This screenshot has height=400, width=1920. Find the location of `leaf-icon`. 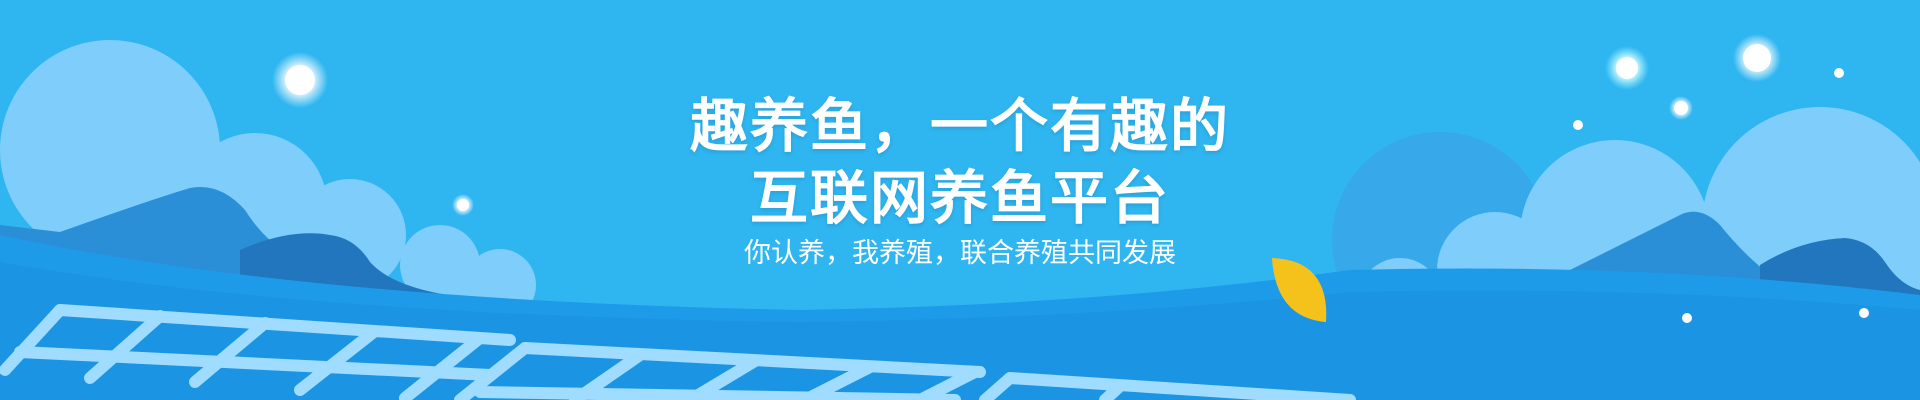

leaf-icon is located at coordinates (1299, 290).